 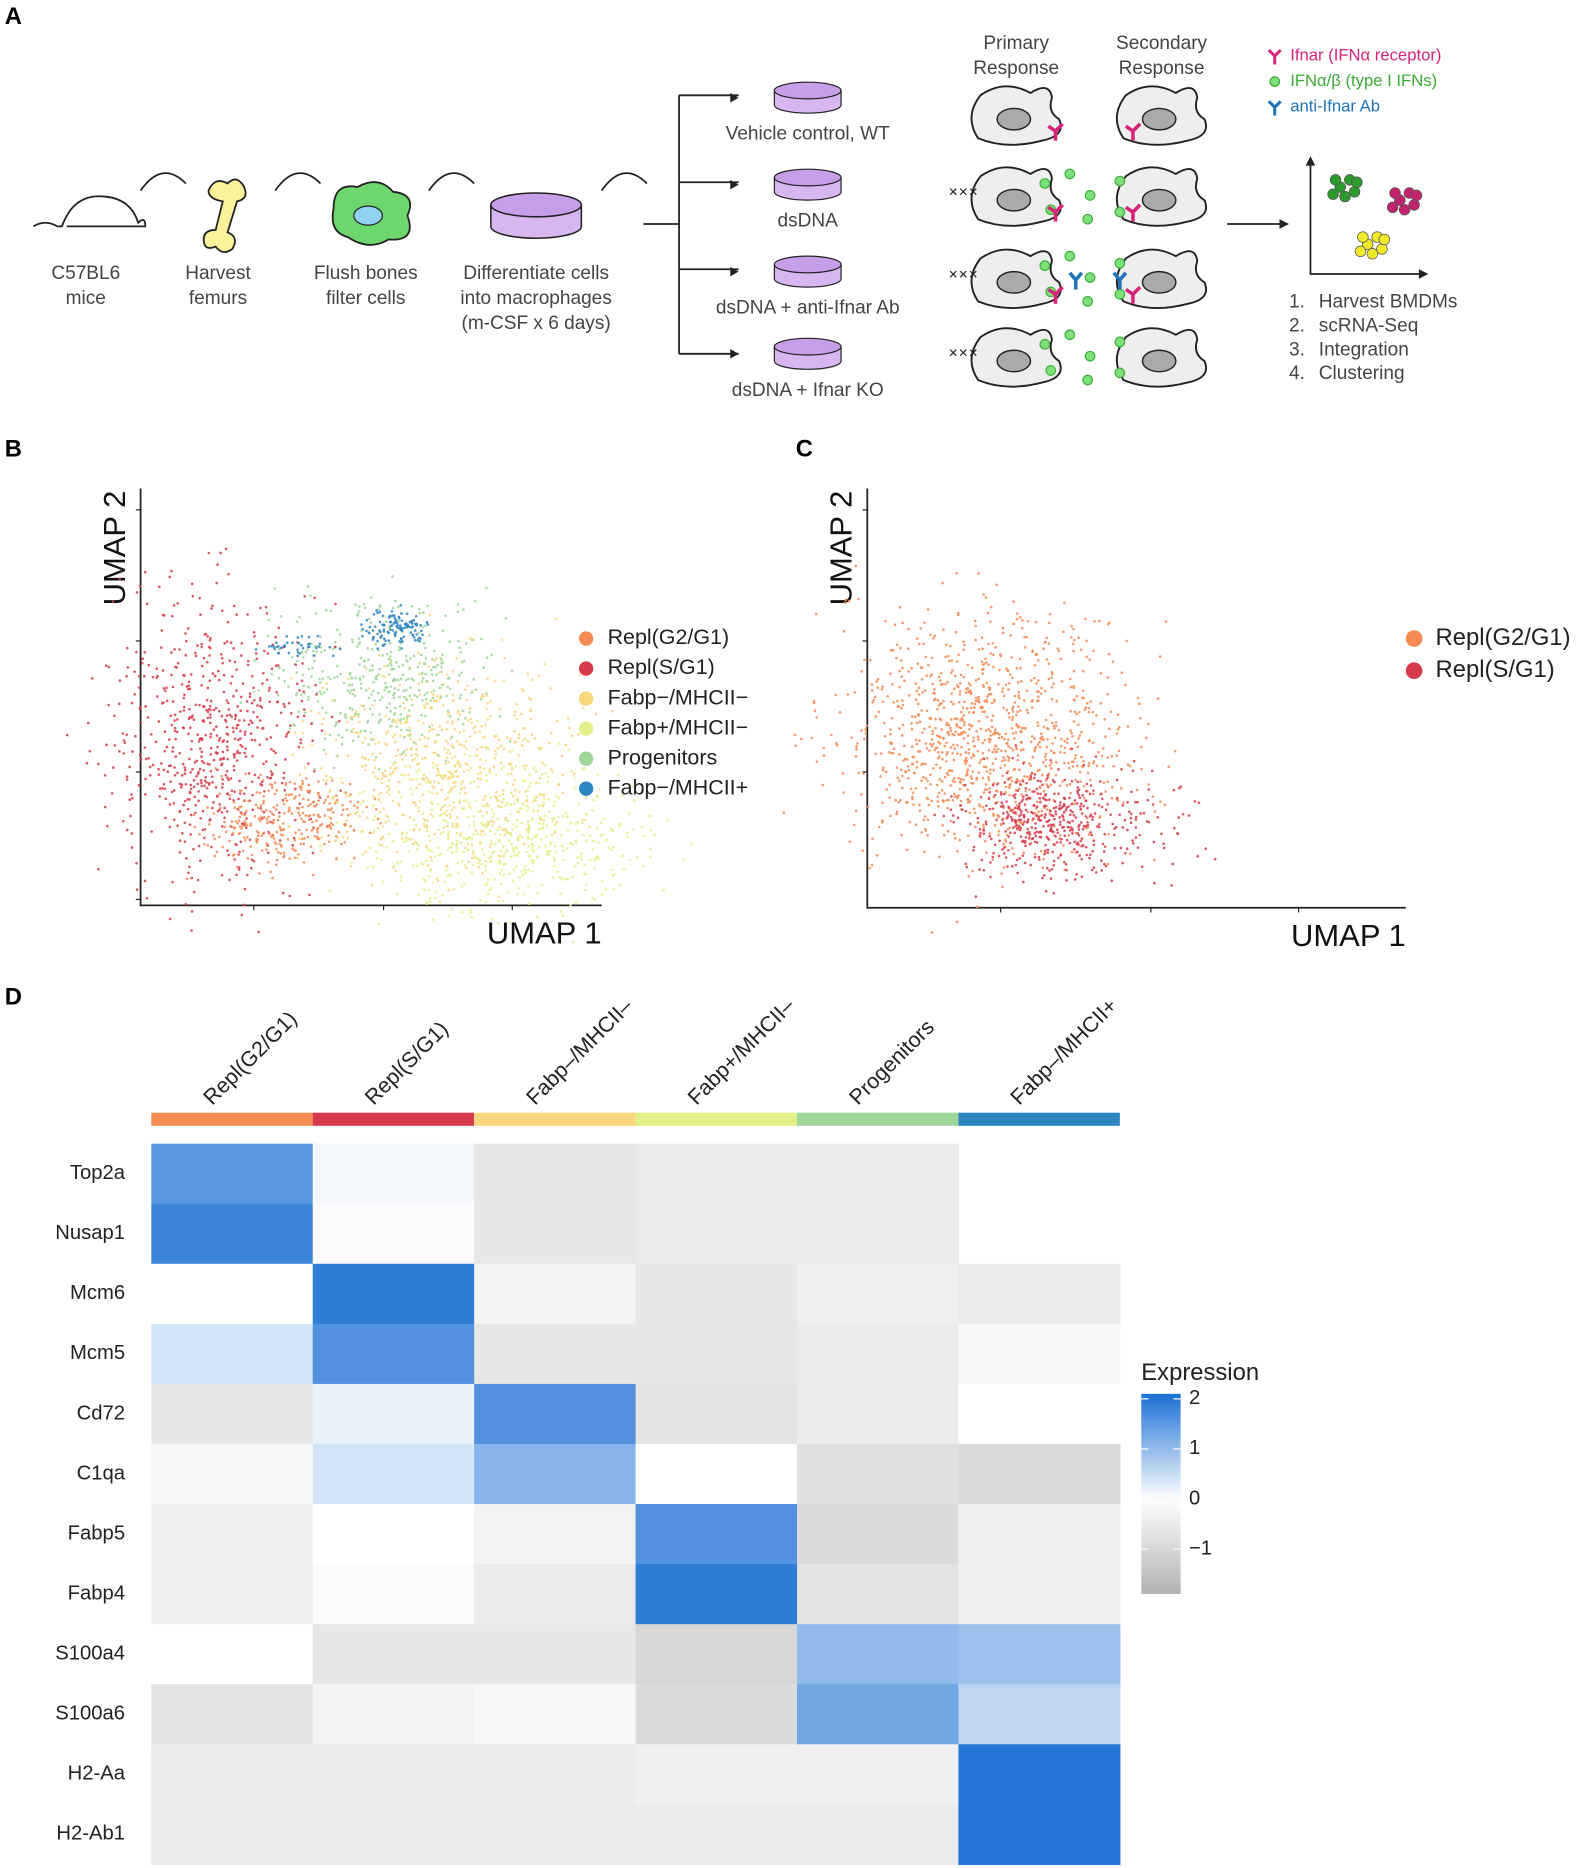 I want to click on arrowhead, so click(x=734, y=354).